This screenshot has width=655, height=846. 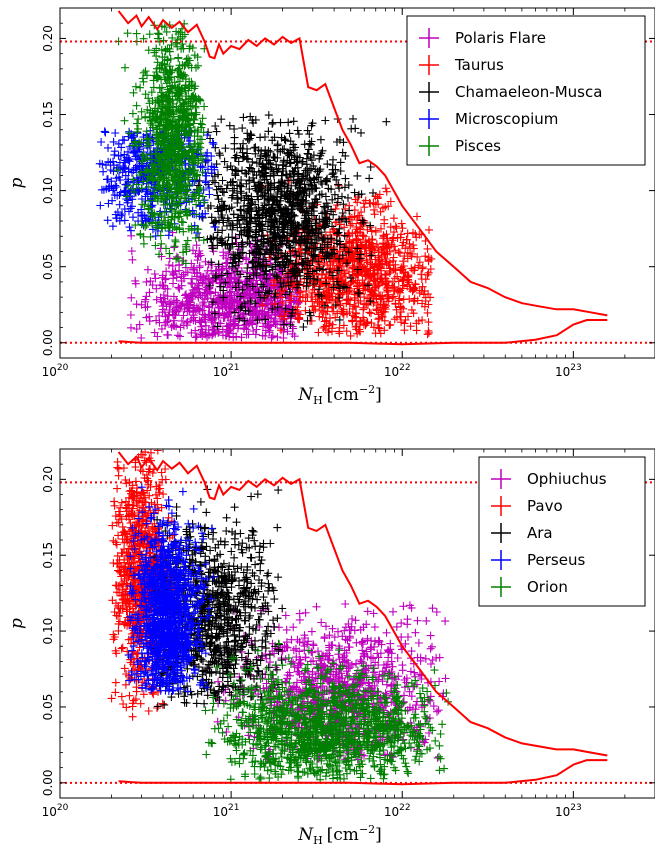 What do you see at coordinates (500, 38) in the screenshot?
I see `legend-entry-label: Polaris Flare` at bounding box center [500, 38].